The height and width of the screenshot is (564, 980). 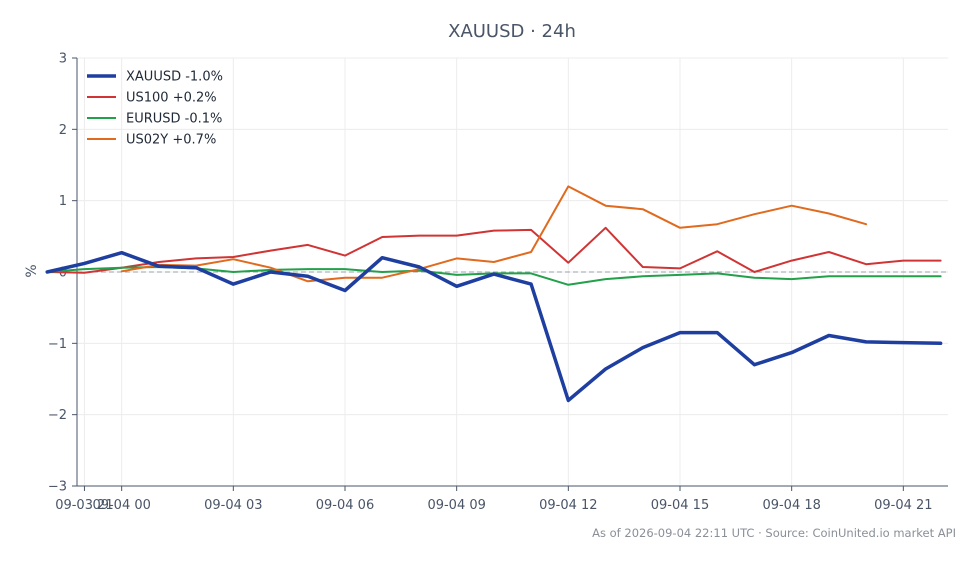 I want to click on legend-label-xauusd: XAUUSD -1.0%, so click(x=174, y=77).